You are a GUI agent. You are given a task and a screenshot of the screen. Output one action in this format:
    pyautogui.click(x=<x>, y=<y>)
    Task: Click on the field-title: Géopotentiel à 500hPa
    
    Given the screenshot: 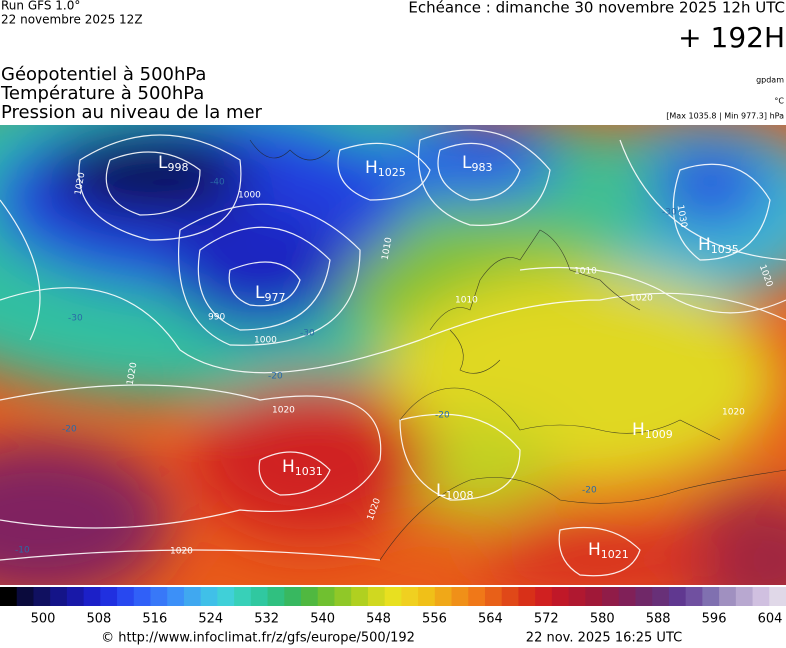 What is the action you would take?
    pyautogui.click(x=103, y=74)
    